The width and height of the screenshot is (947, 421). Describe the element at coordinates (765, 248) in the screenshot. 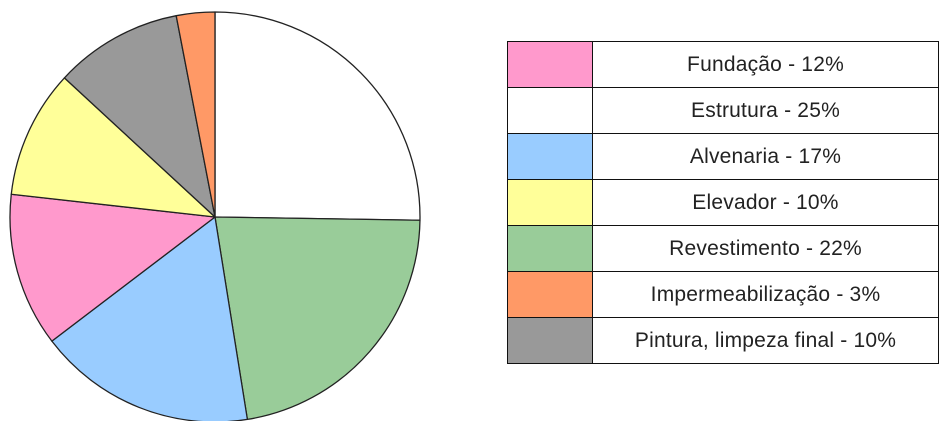

I see `legend-label: Revestimento - 22%` at that location.